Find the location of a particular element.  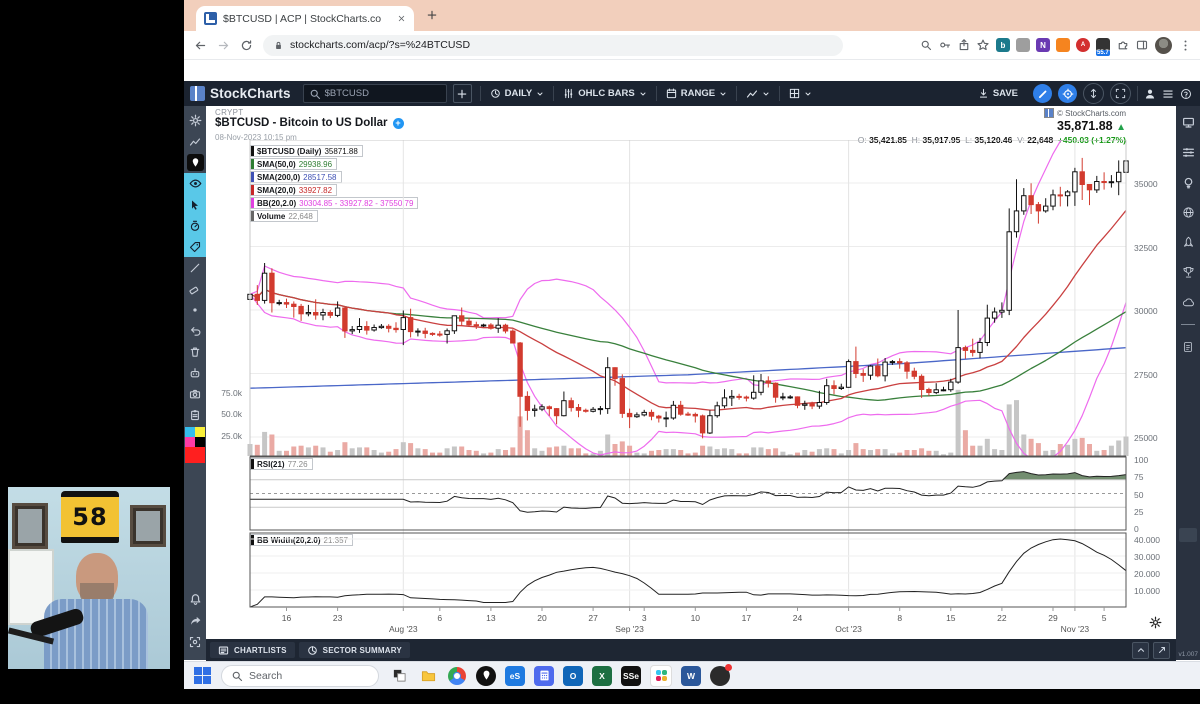

legend-item: BB(20,2.0) 30304.85 - 33927.82 - 37550.79 is located at coordinates (334, 203).